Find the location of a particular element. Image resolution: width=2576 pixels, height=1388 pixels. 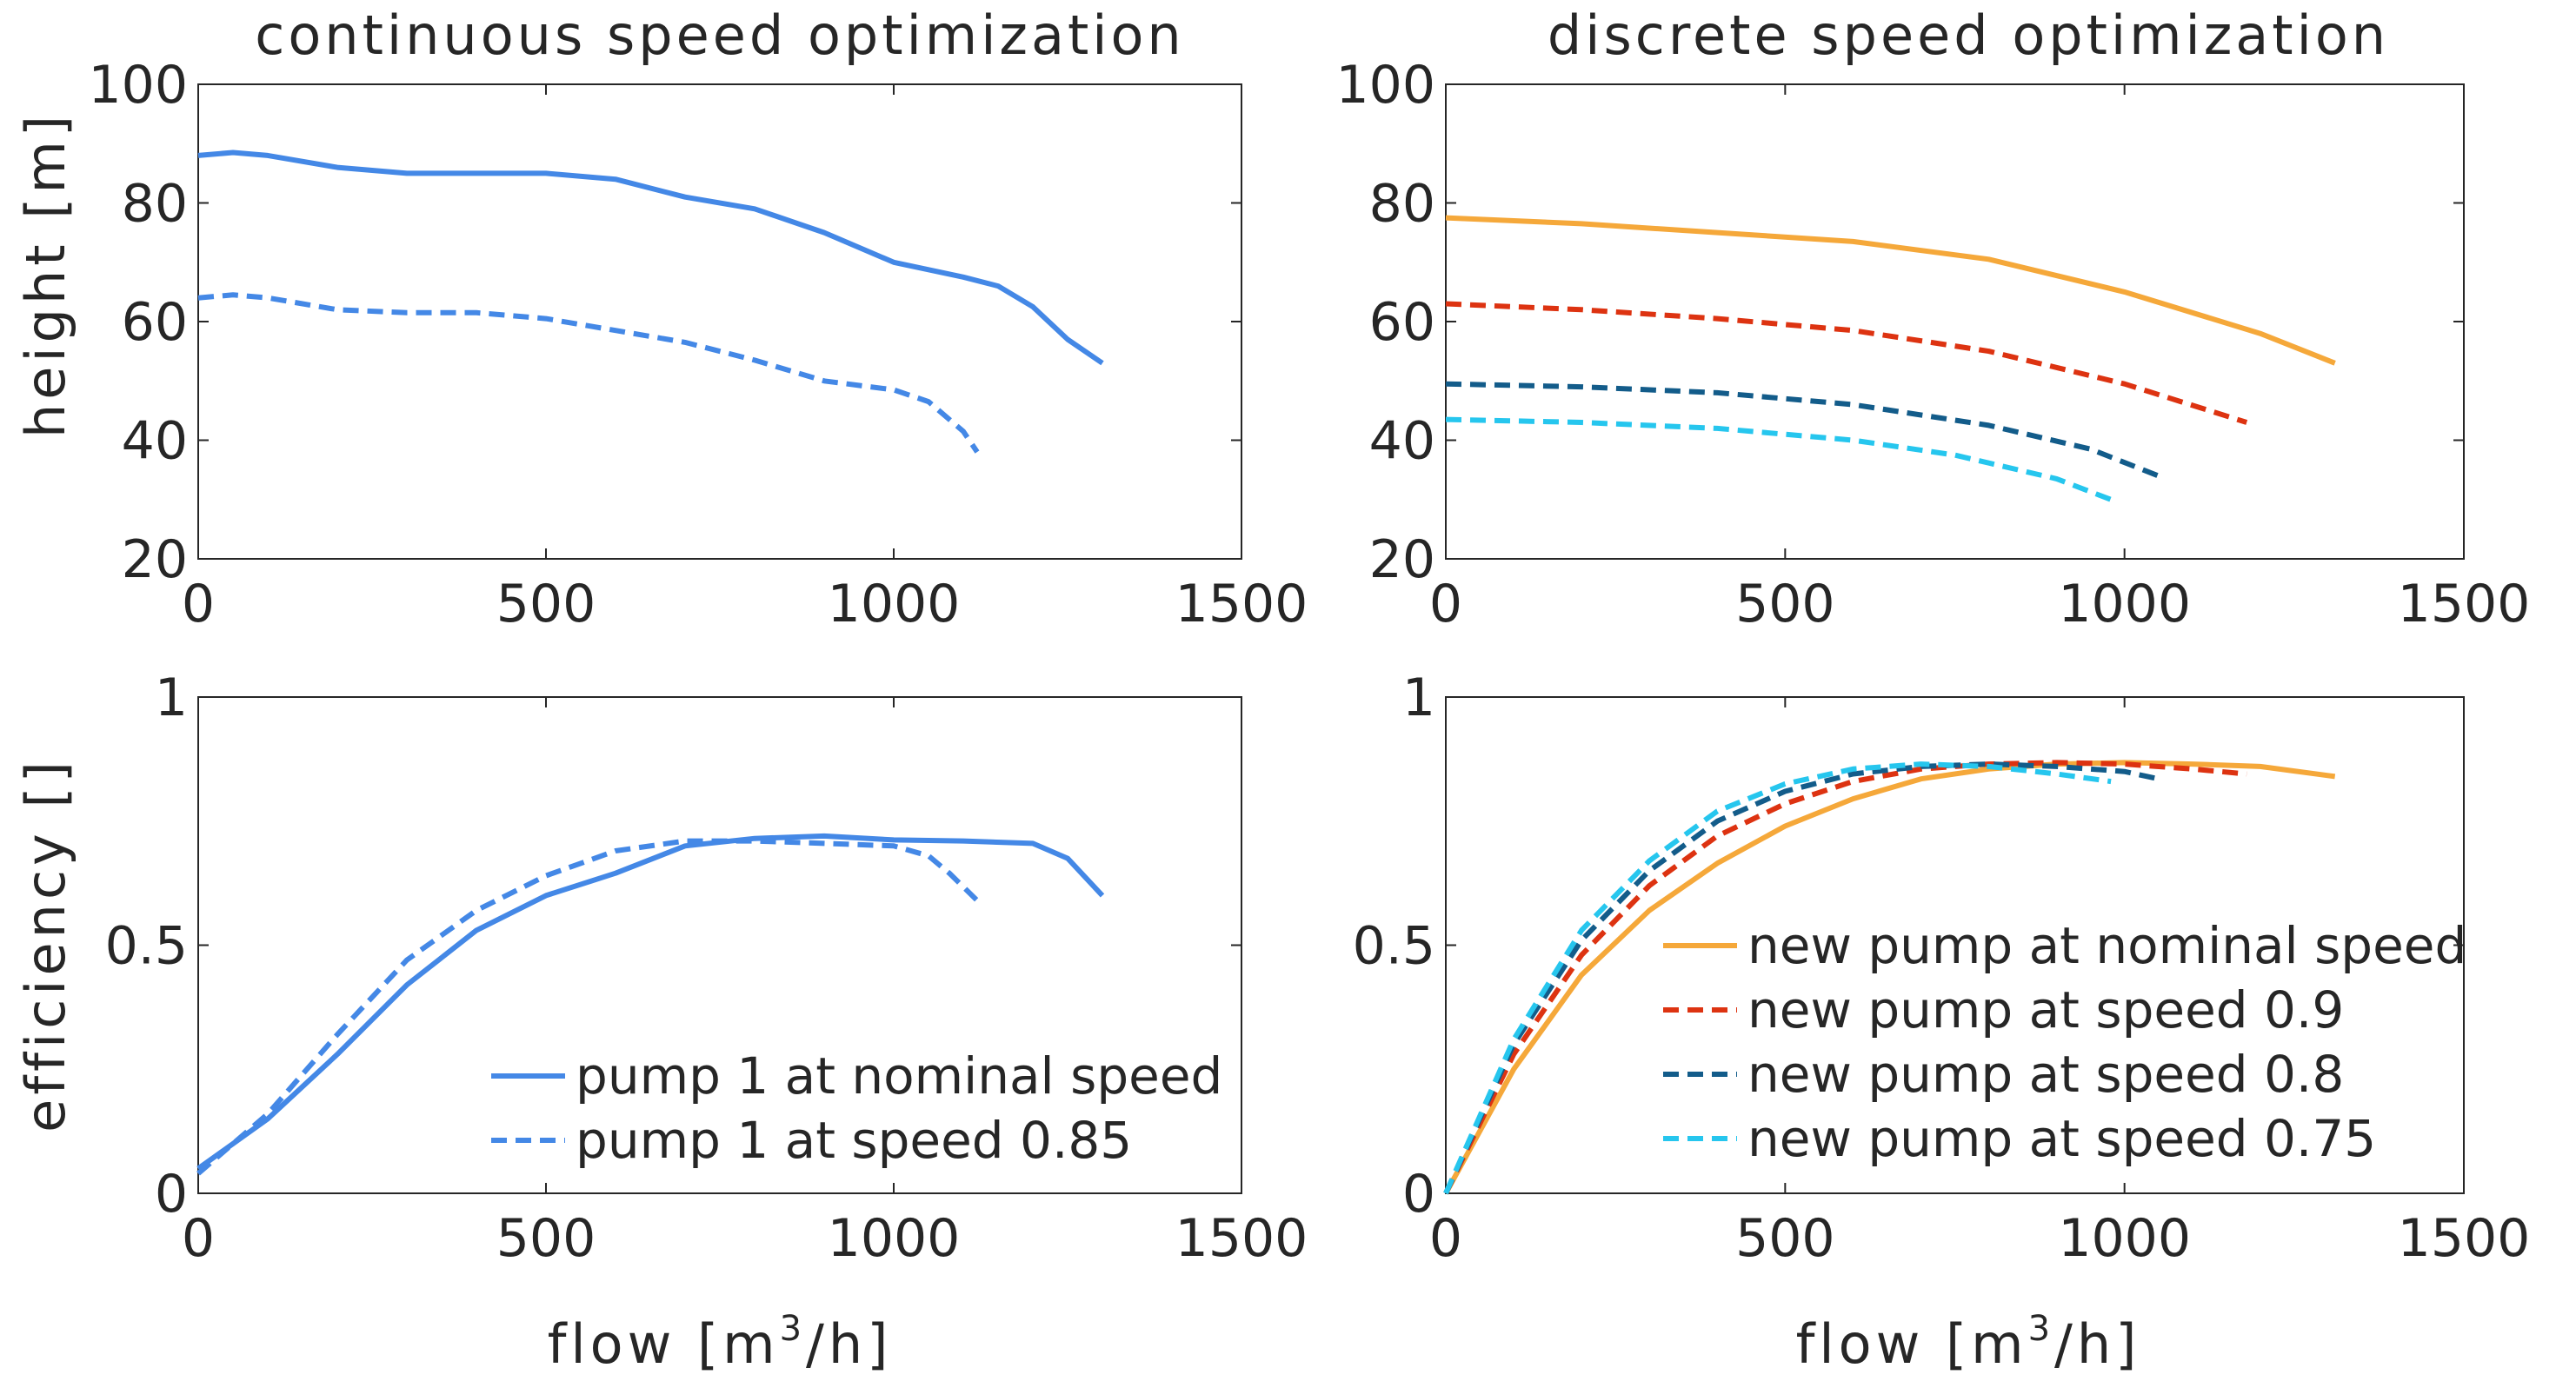

xlabel-right-suffix: /h] is located at coordinates (2097, 1344).